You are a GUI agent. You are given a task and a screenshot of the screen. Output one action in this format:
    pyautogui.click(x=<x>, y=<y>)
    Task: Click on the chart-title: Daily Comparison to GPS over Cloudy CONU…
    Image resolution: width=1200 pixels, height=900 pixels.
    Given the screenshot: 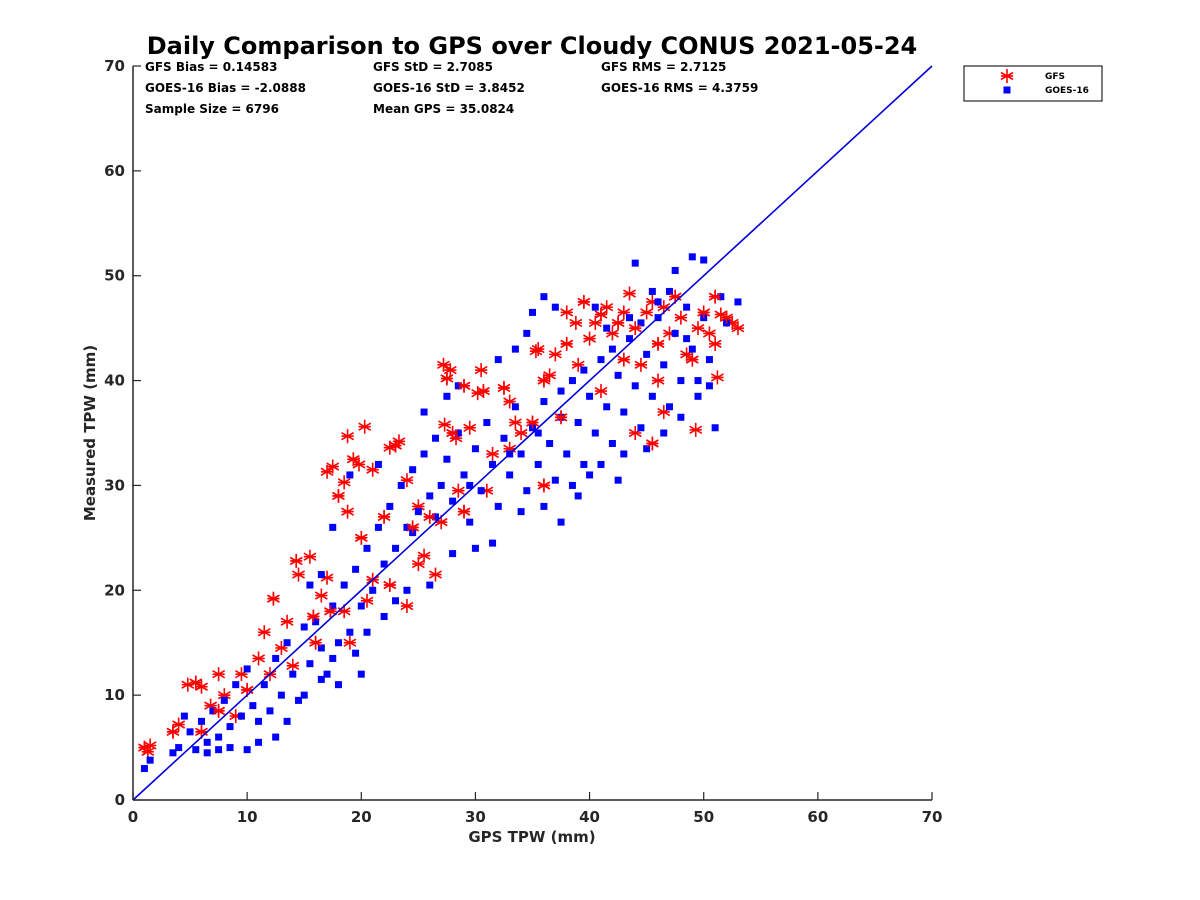 What is the action you would take?
    pyautogui.click(x=532, y=46)
    